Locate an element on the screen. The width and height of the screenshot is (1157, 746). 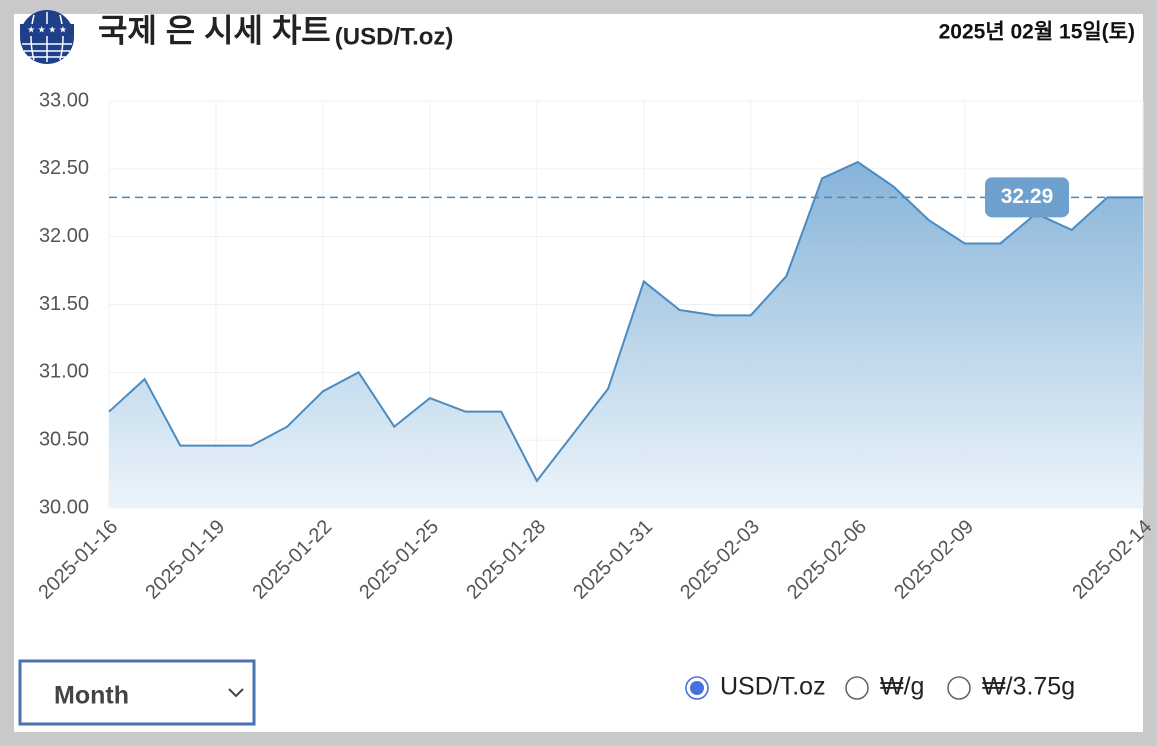
radio-dot is located at coordinates (697, 688).